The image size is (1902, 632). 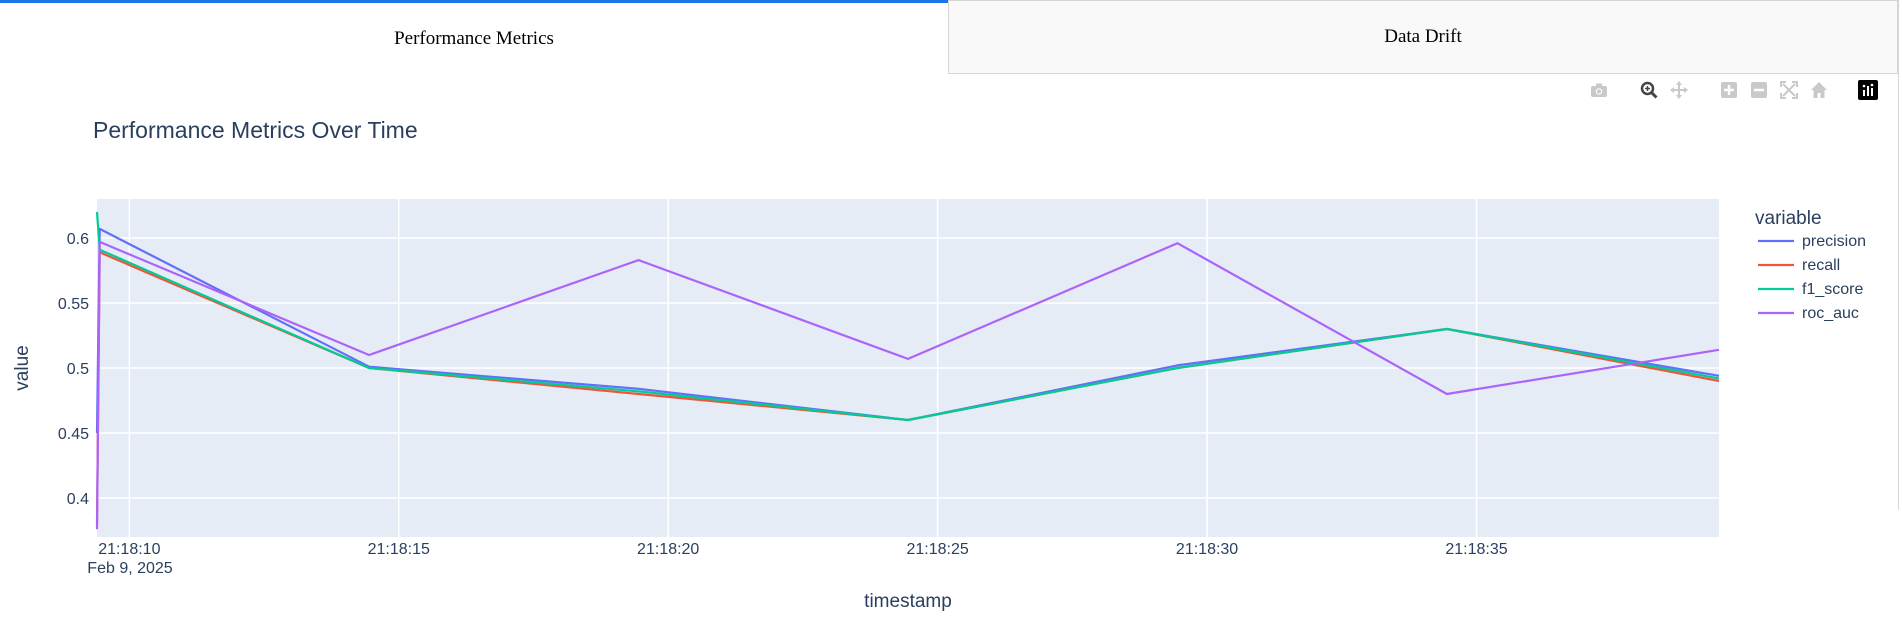 I want to click on plot-modebar, so click(x=1733, y=90).